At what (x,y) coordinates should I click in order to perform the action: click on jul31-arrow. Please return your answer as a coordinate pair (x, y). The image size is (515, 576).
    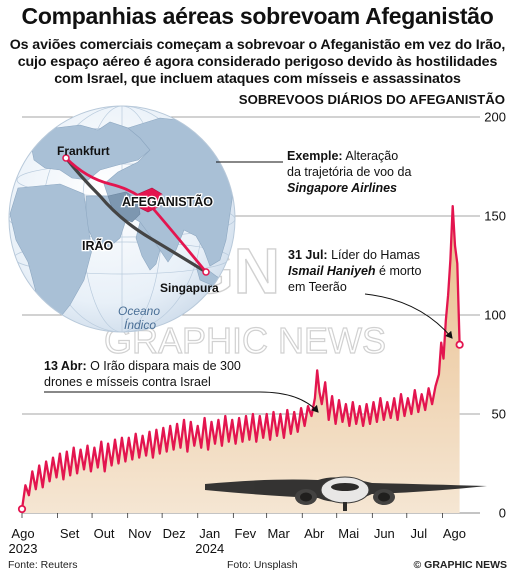
    Looking at the image, I should click on (408, 316).